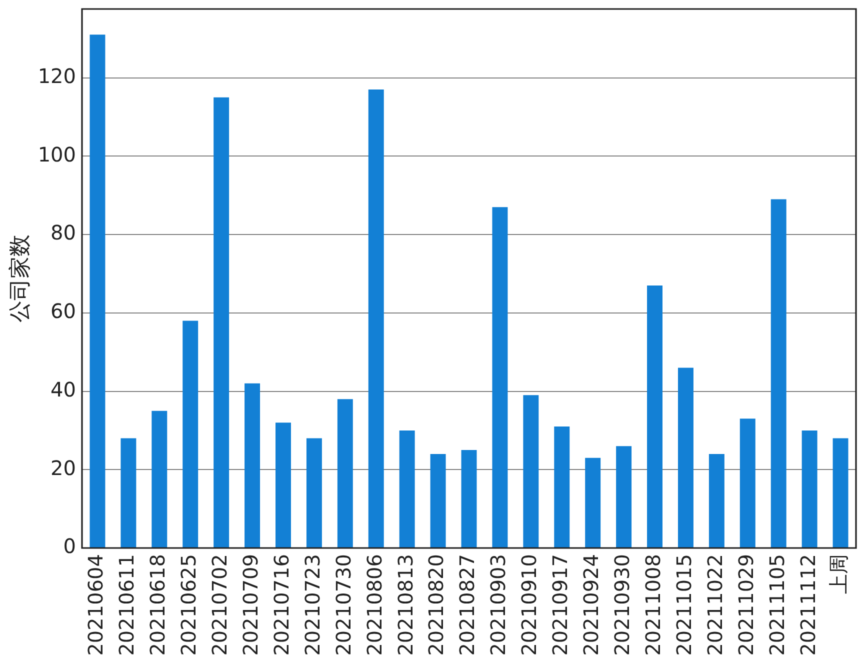 The height and width of the screenshot is (668, 866). I want to click on x-tick-label: 20210723, so click(312, 605).